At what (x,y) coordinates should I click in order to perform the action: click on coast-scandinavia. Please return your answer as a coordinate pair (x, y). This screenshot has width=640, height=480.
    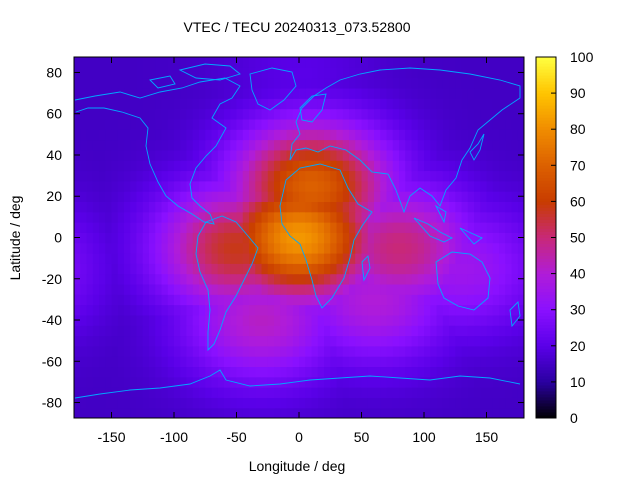
    Looking at the image, I should click on (313, 108).